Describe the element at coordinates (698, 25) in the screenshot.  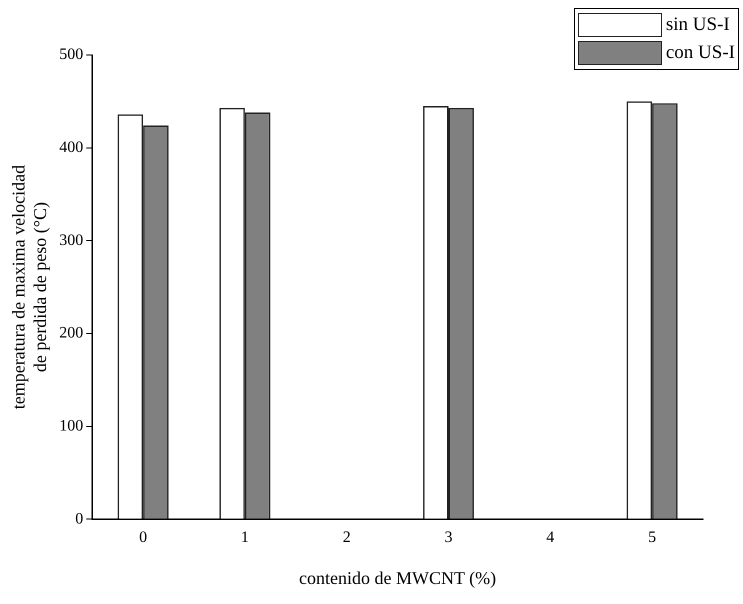
I see `text: sin US-I` at that location.